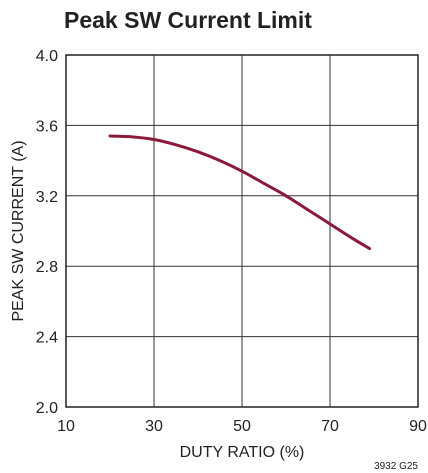  Describe the element at coordinates (188, 20) in the screenshot. I see `chart-title: Peak SW Current Limit` at that location.